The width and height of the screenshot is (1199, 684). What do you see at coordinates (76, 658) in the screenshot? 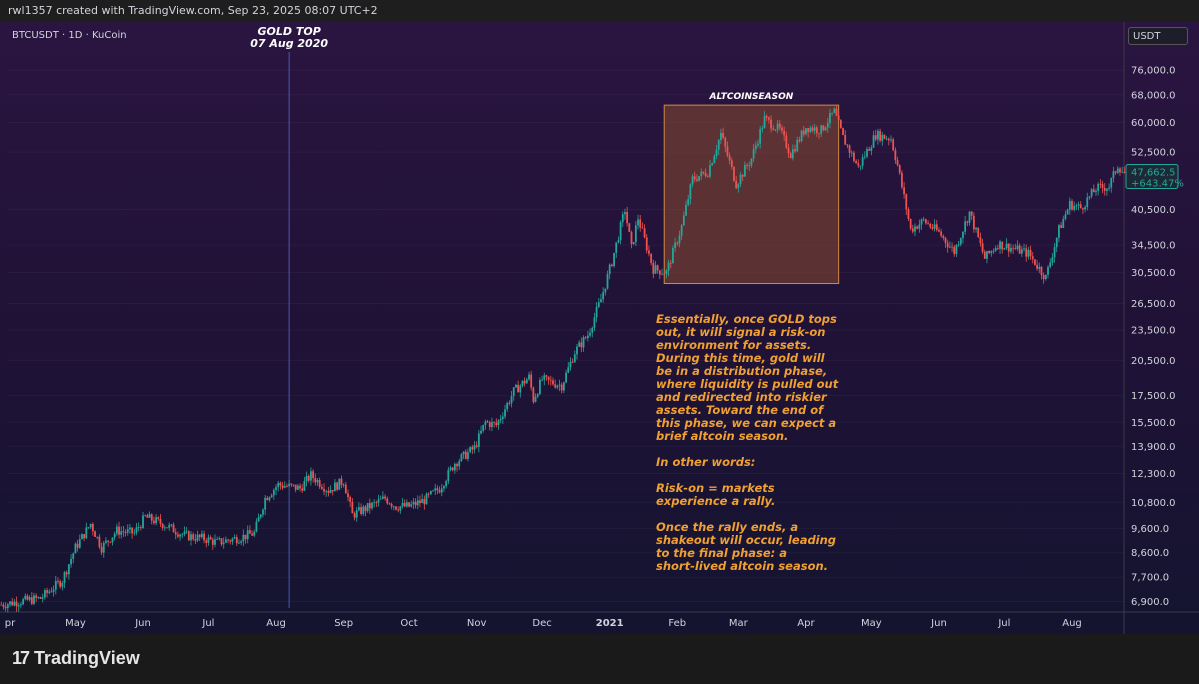
I see `tradingview-logo: 17 TradingView` at bounding box center [76, 658].